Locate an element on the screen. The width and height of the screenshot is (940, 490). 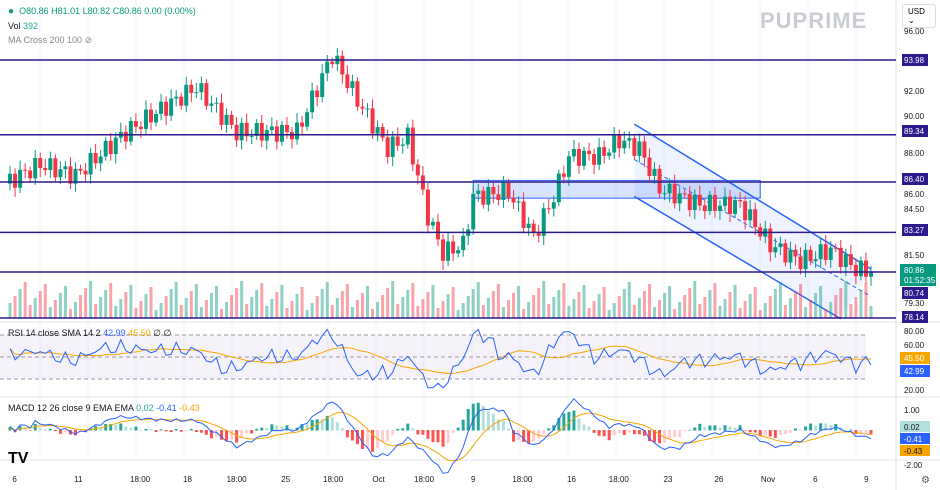
vol-label: Vol is located at coordinates (14, 26).